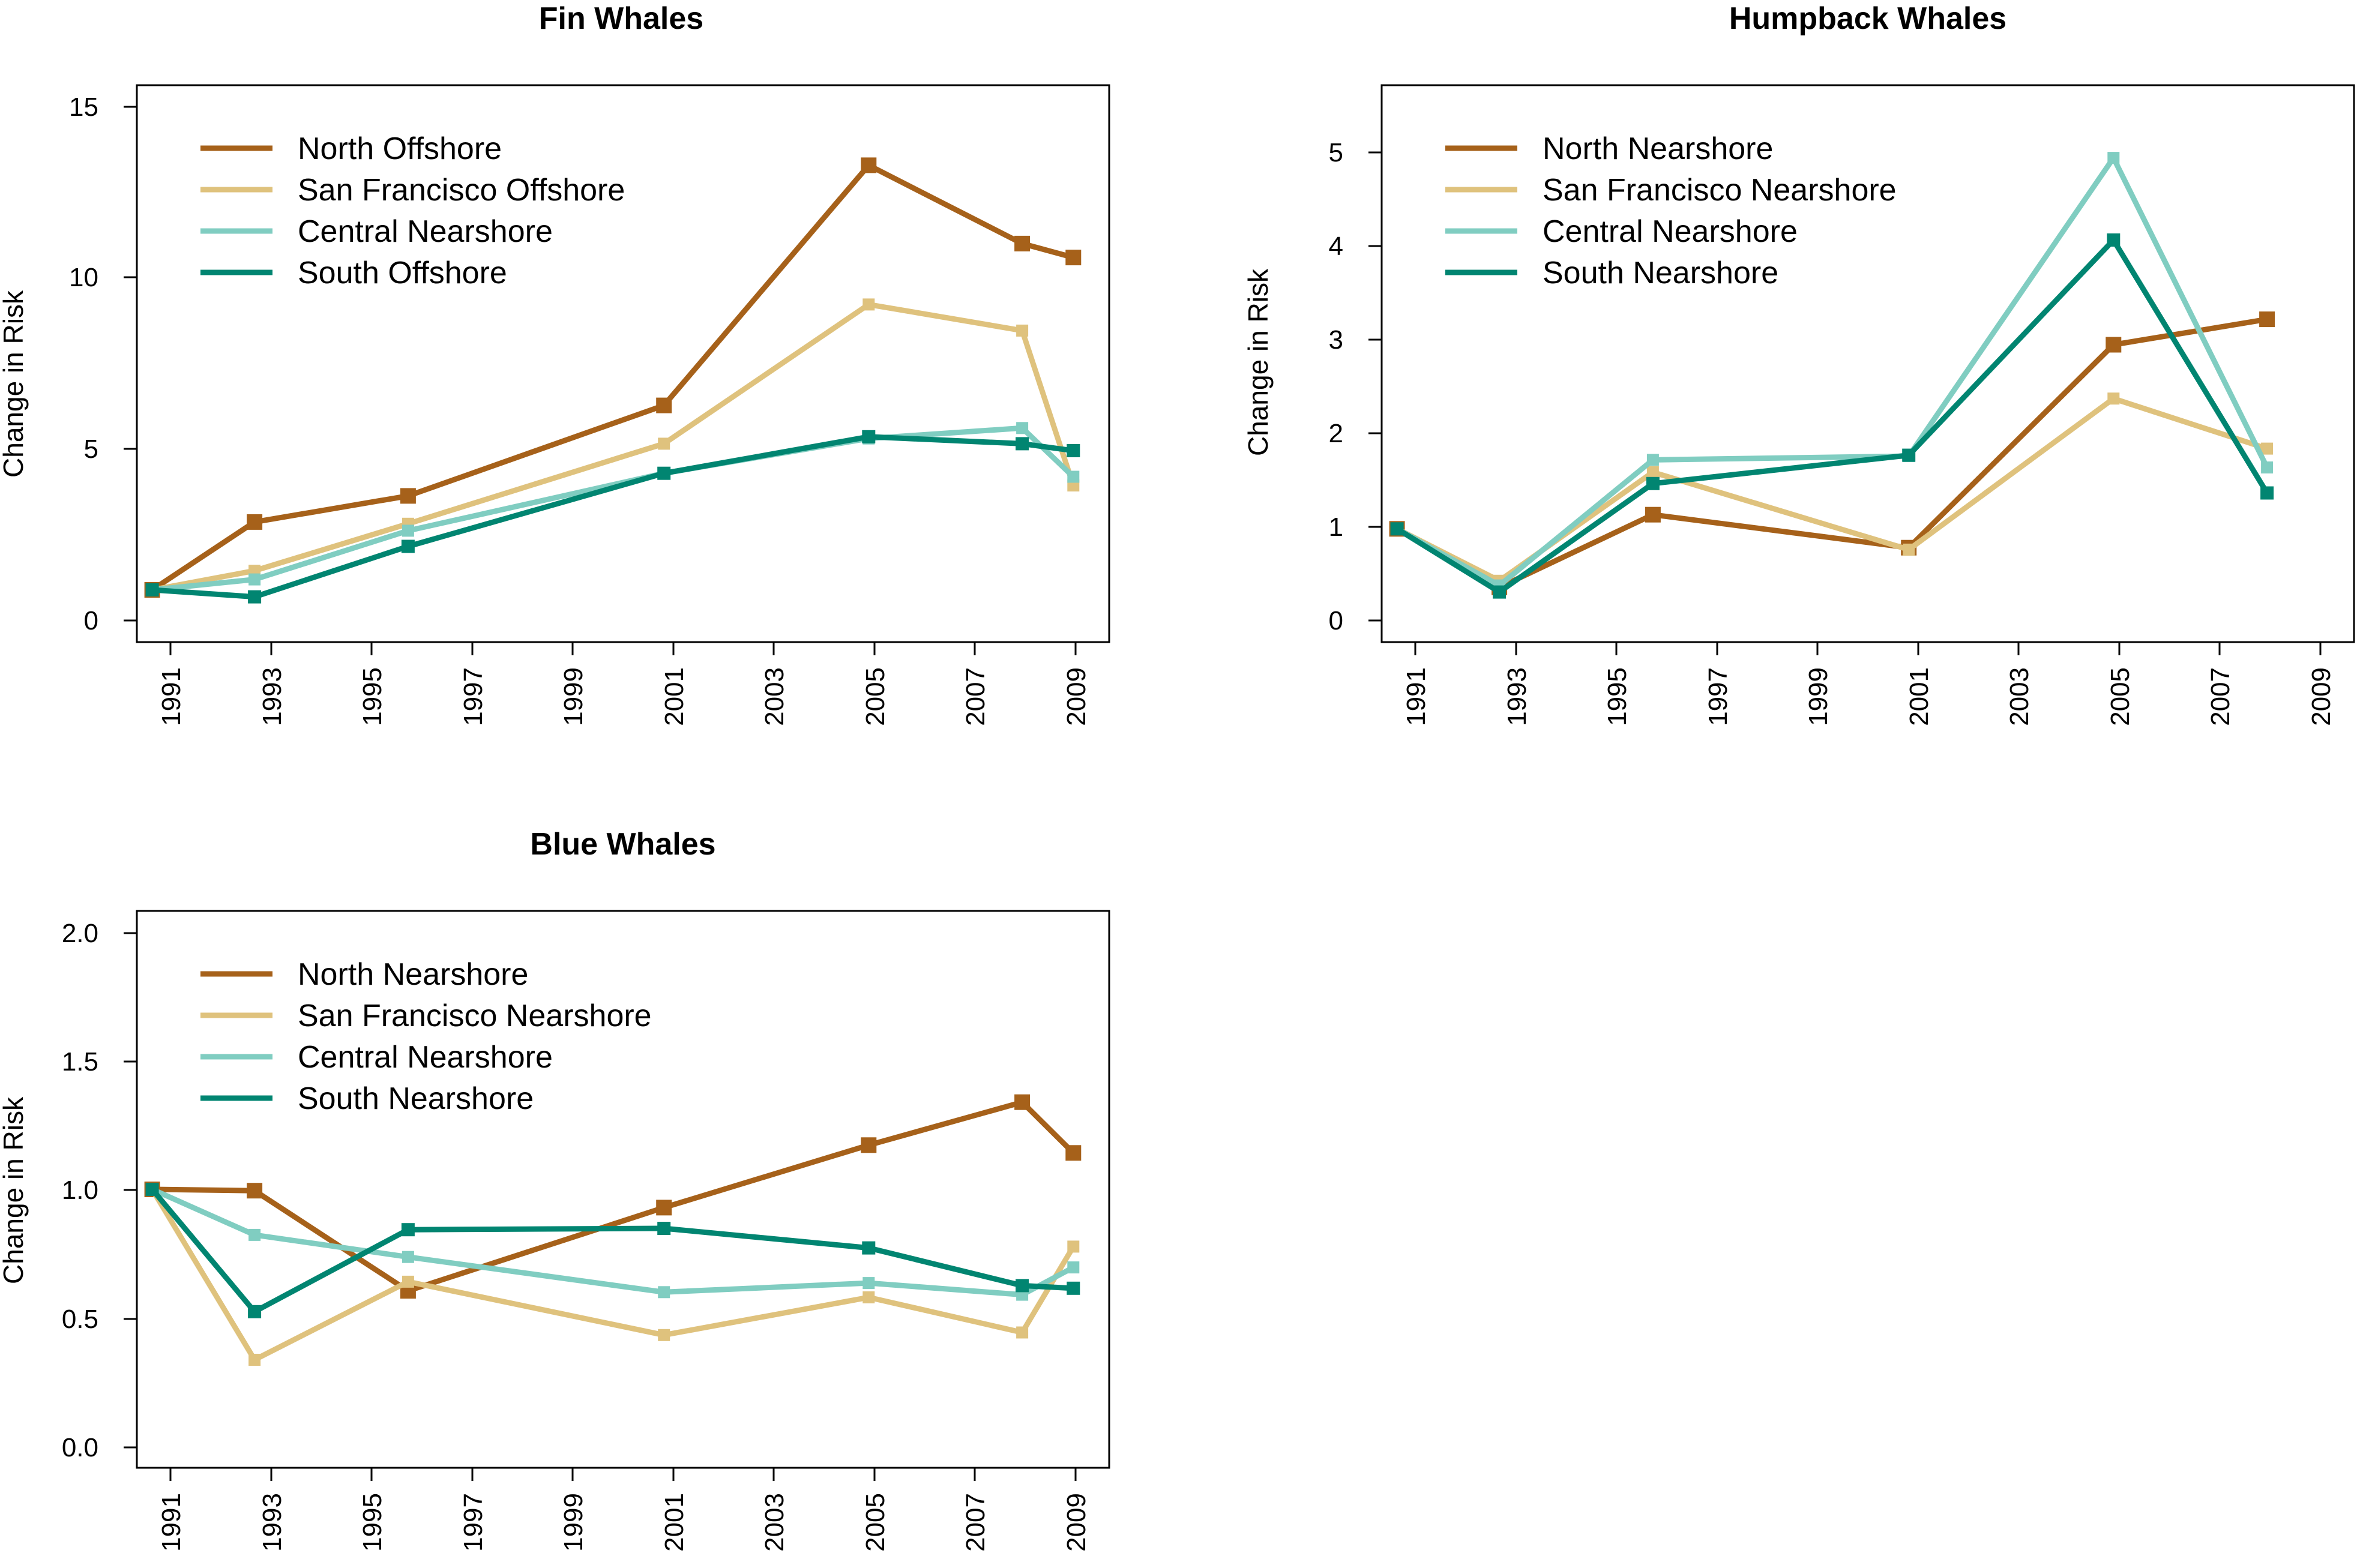  I want to click on y-tick-label: 10, so click(83, 277).